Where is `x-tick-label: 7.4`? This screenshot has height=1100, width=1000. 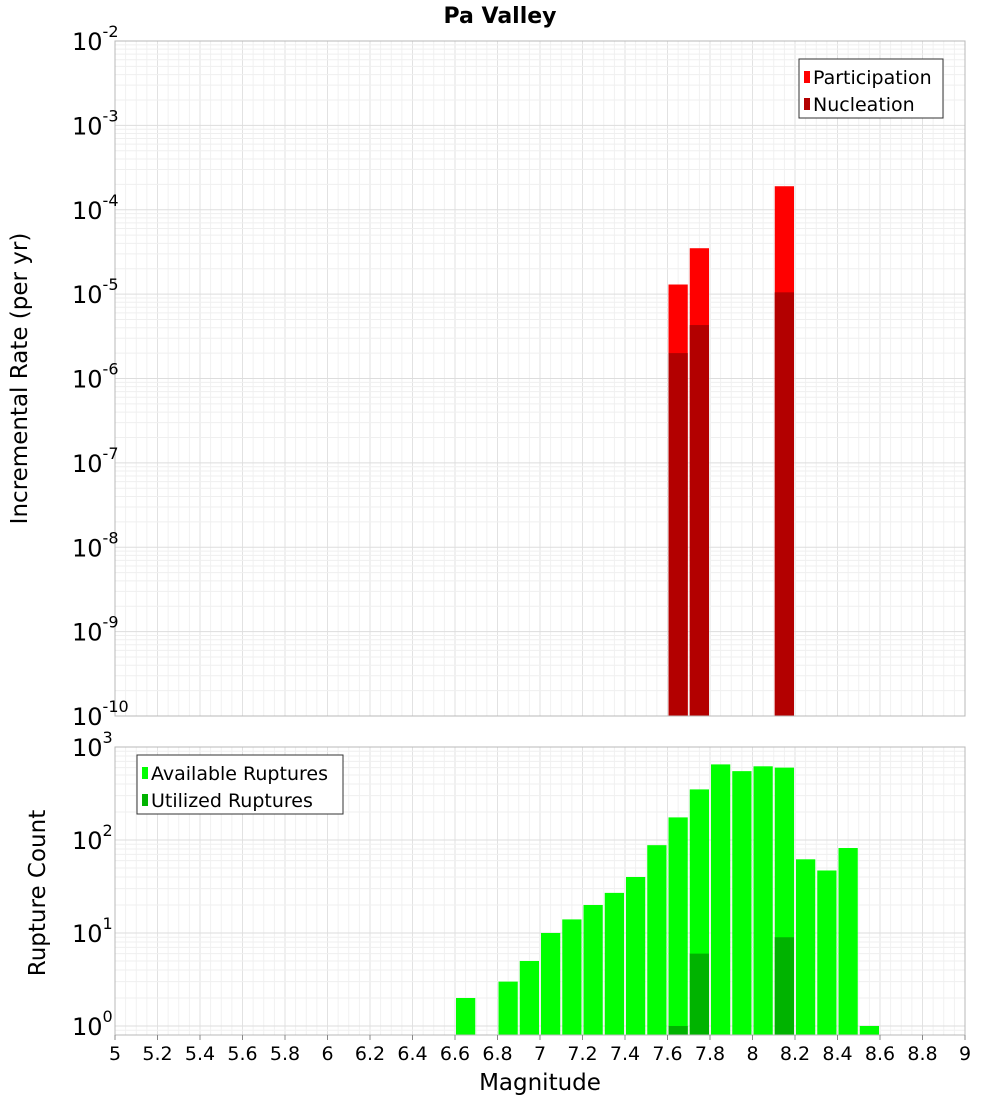 x-tick-label: 7.4 is located at coordinates (625, 1054).